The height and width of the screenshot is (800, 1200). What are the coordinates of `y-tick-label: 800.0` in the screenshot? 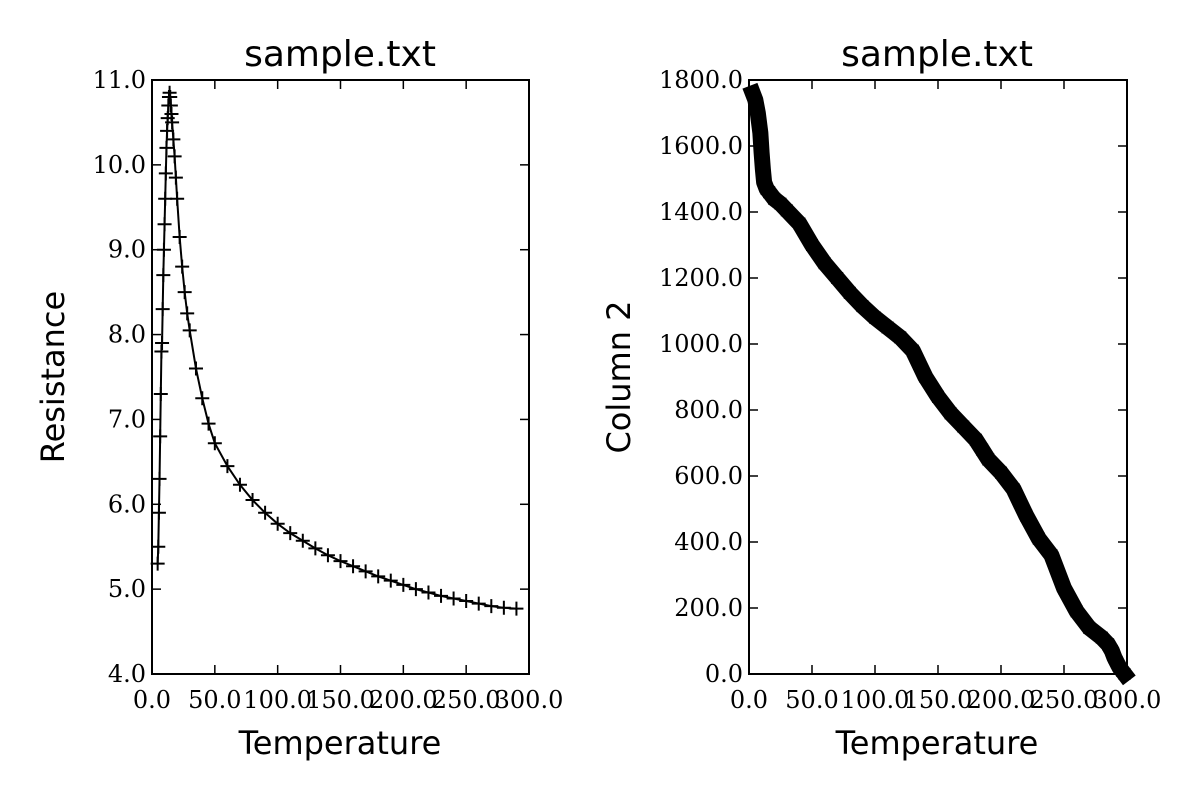 It's located at (708, 410).